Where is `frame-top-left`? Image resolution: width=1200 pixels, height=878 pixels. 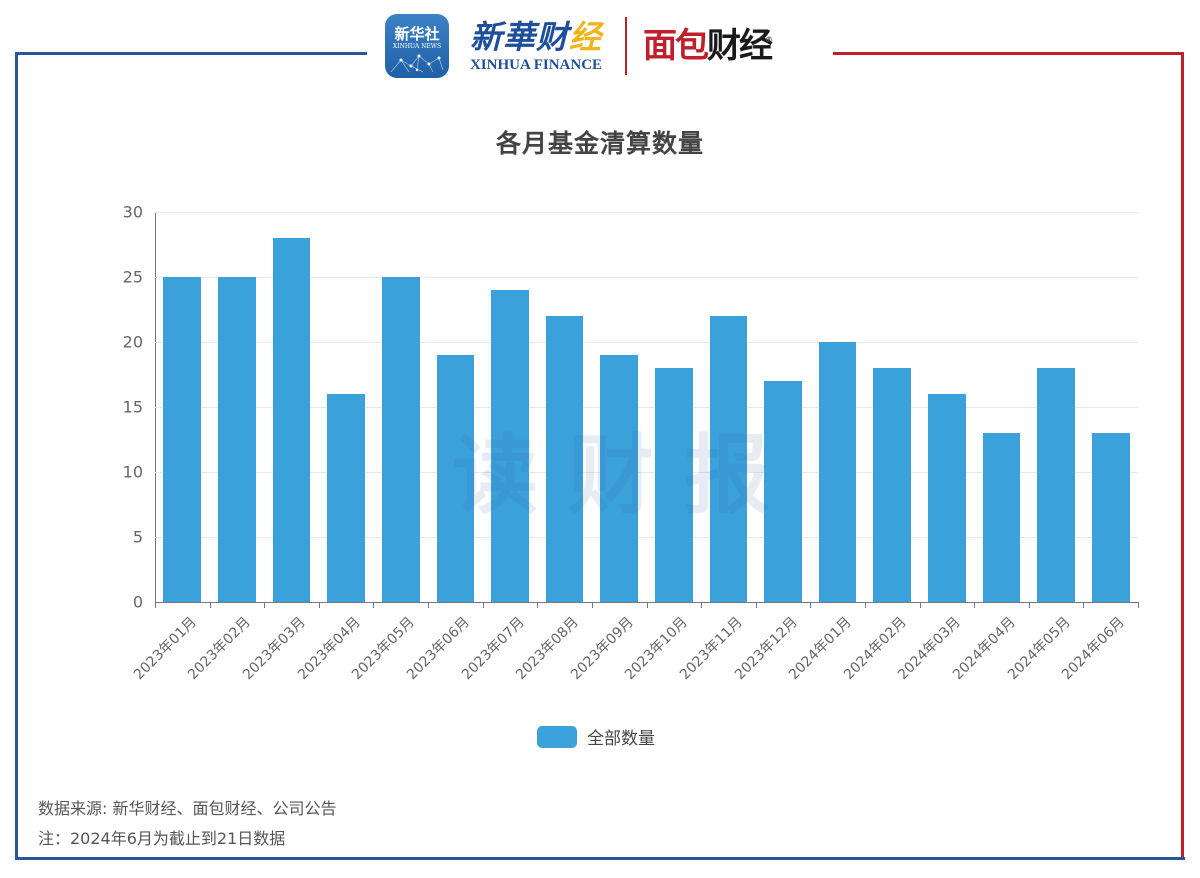 frame-top-left is located at coordinates (191, 53).